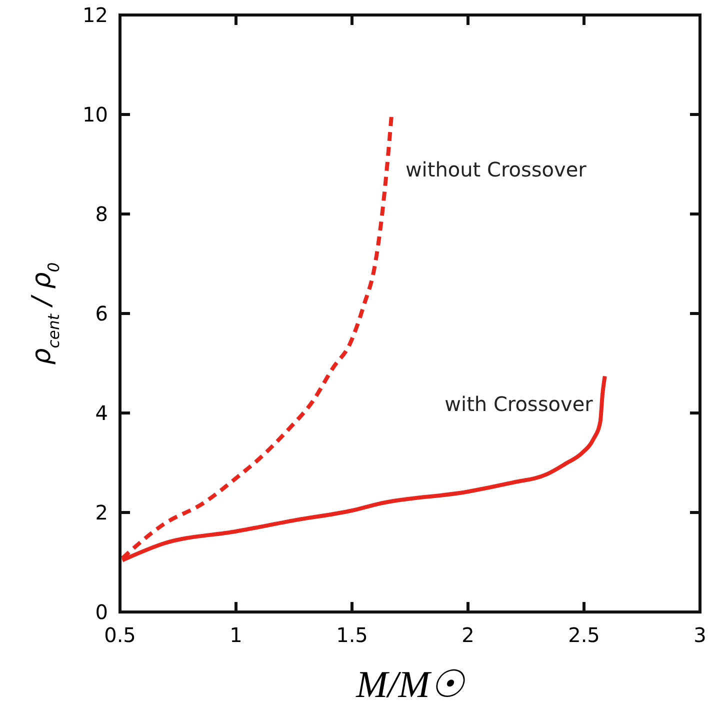 The width and height of the screenshot is (711, 716). I want to click on series-label: without Crossover, so click(496, 169).